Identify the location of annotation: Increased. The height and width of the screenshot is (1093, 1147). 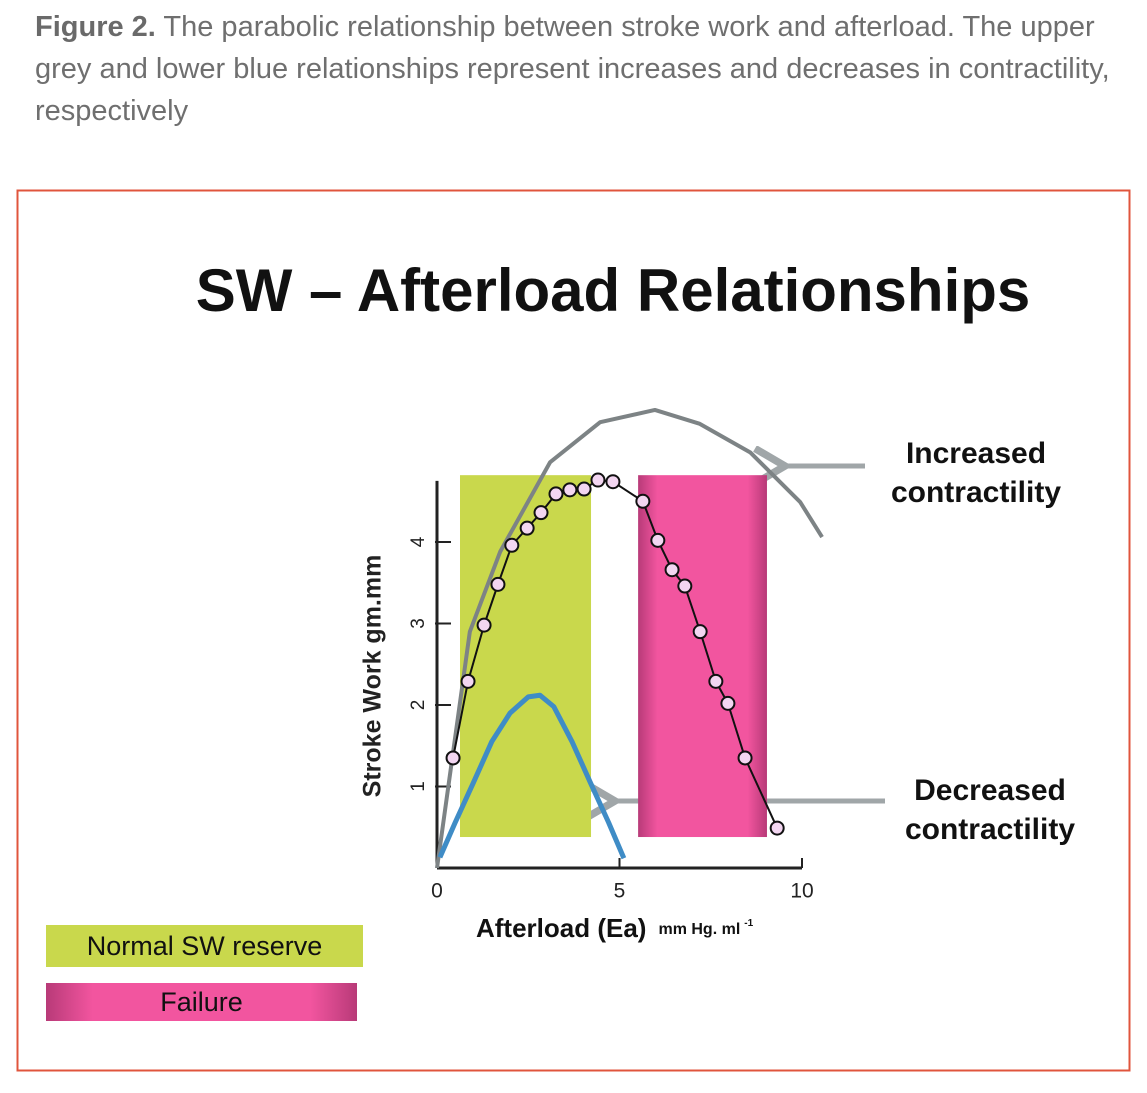
(976, 453).